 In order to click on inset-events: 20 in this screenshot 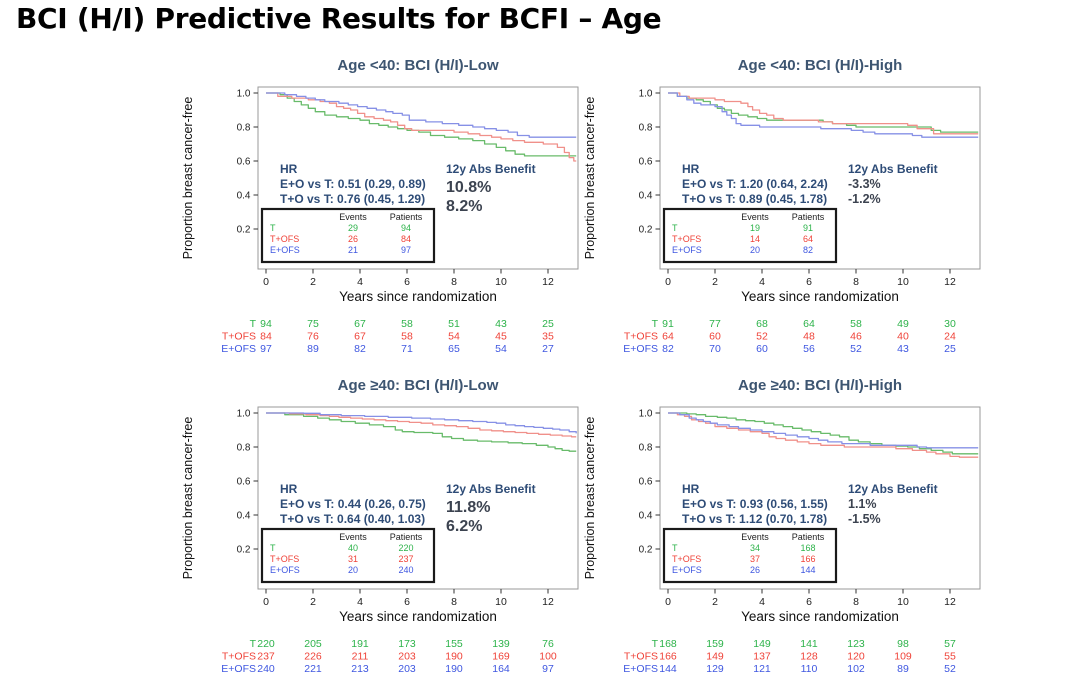, I will do `click(353, 570)`.